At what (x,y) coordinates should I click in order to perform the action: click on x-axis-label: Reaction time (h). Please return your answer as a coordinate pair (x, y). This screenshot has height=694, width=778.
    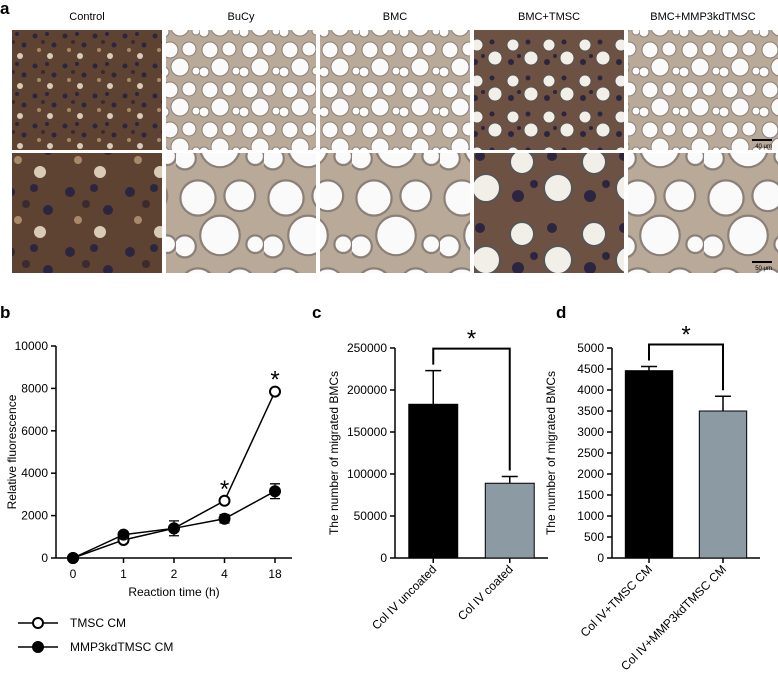
    Looking at the image, I should click on (173, 592).